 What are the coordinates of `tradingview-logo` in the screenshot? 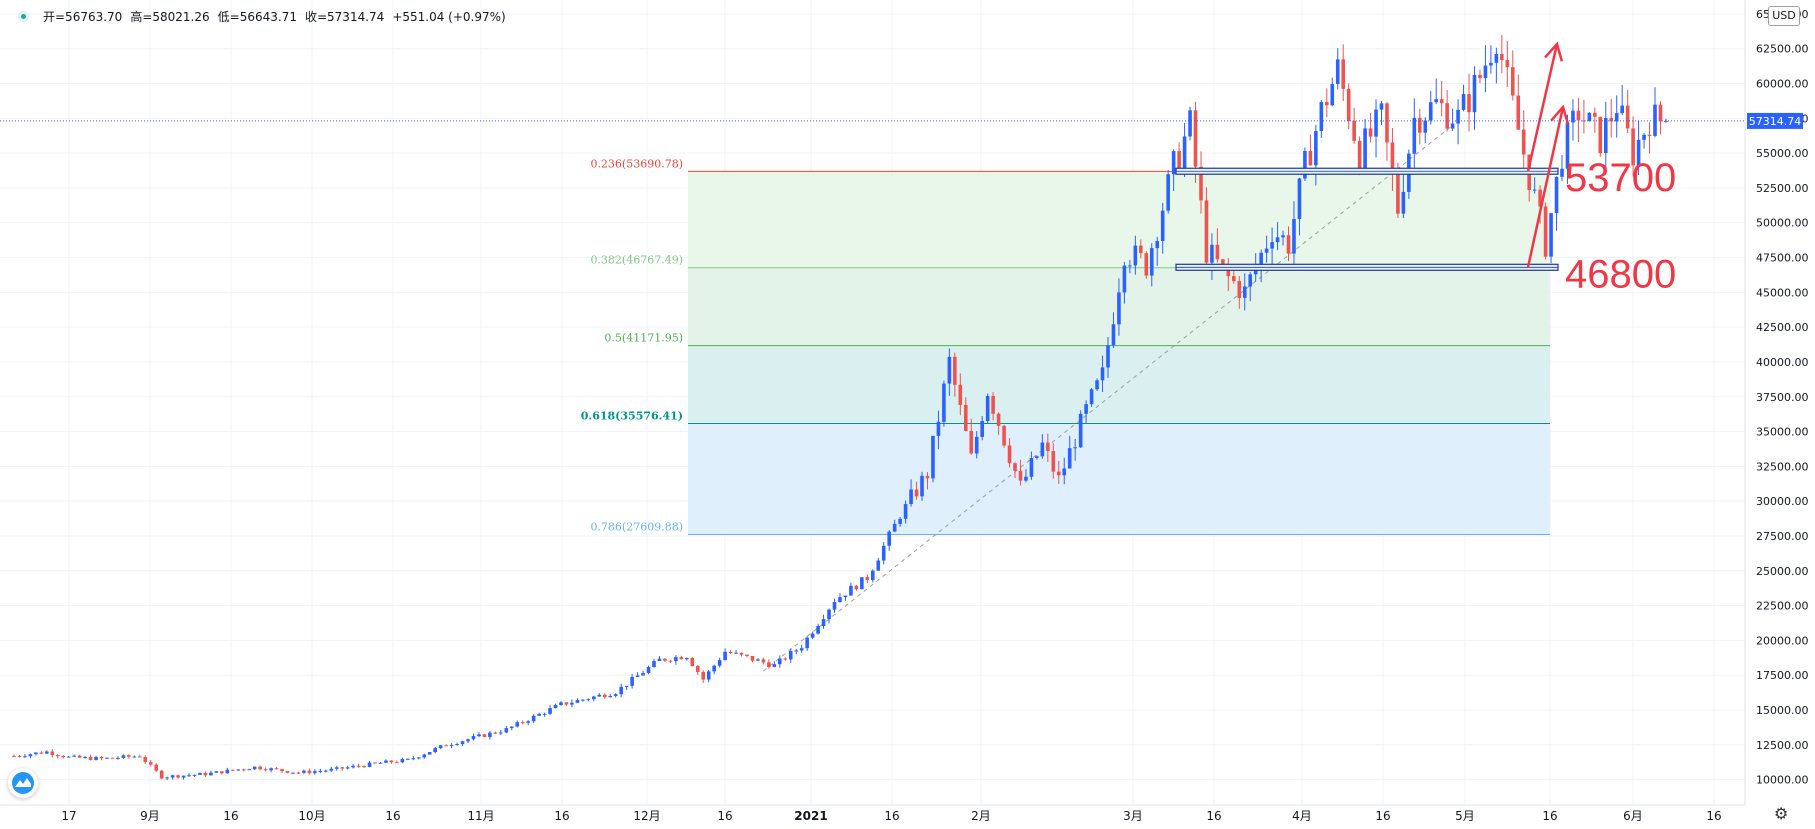 It's located at (23, 783).